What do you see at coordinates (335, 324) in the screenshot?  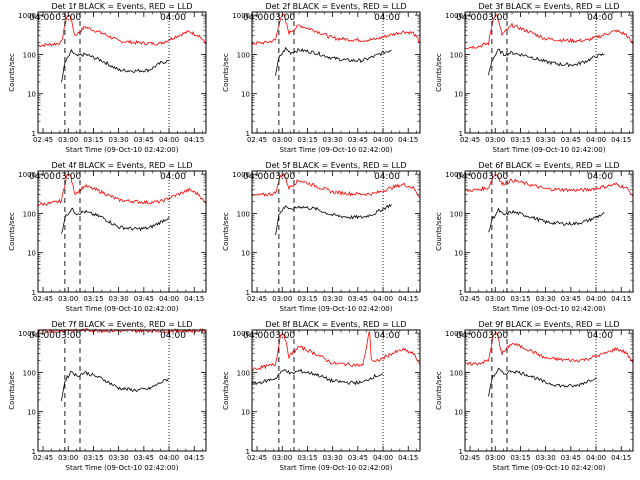 I see `panel-title: Det 8f BLACK = Events, RED = LLD` at bounding box center [335, 324].